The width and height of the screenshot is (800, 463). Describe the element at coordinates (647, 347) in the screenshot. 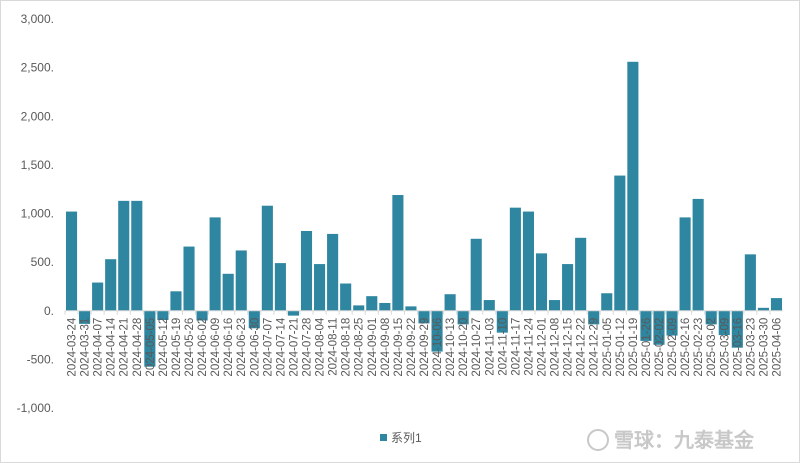

I see `x-tick-label: 2025-01-26` at that location.